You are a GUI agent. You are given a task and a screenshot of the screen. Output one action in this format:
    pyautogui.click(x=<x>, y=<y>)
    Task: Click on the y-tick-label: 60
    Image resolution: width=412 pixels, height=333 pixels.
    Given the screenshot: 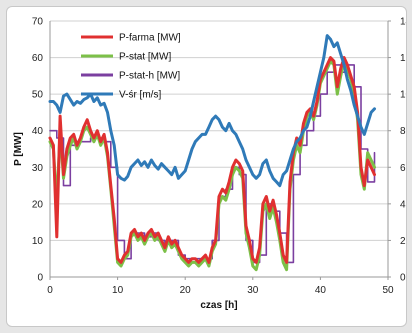 What is the action you would take?
    pyautogui.click(x=38, y=58)
    